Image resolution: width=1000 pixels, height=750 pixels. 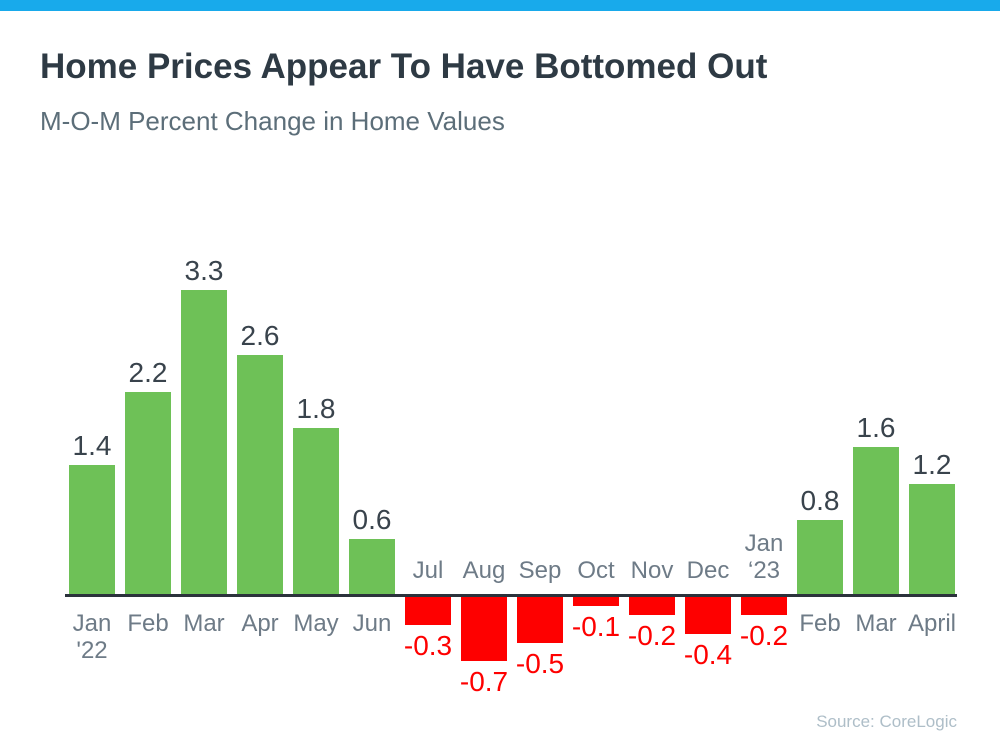 What do you see at coordinates (540, 570) in the screenshot?
I see `month-label: Sep` at bounding box center [540, 570].